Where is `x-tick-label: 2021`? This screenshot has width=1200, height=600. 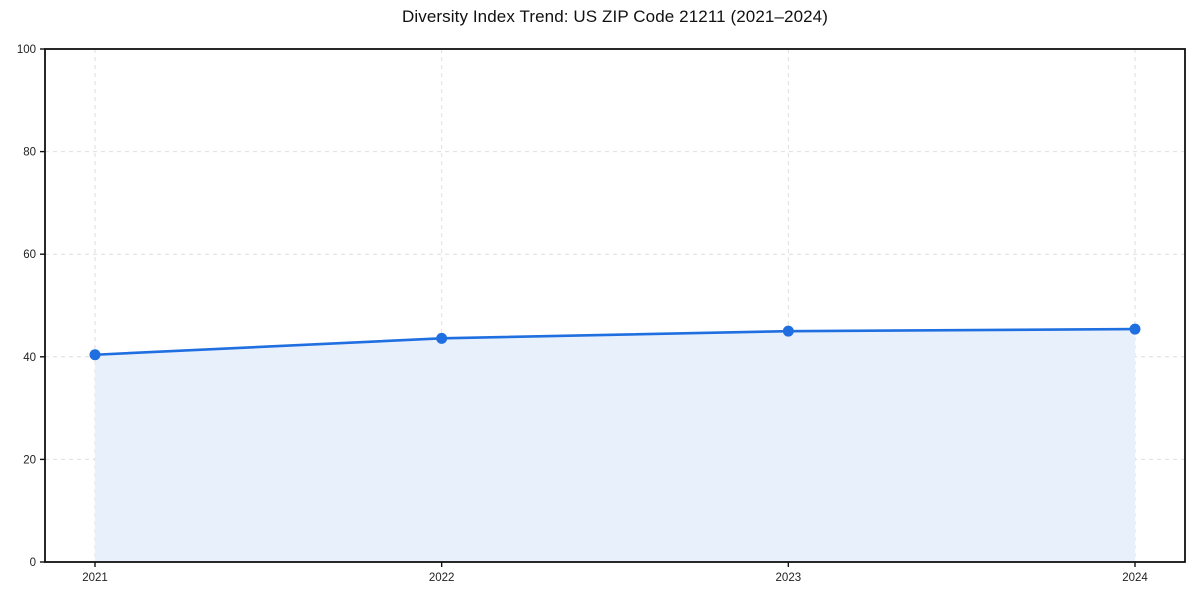
x-tick-label: 2021 is located at coordinates (95, 578).